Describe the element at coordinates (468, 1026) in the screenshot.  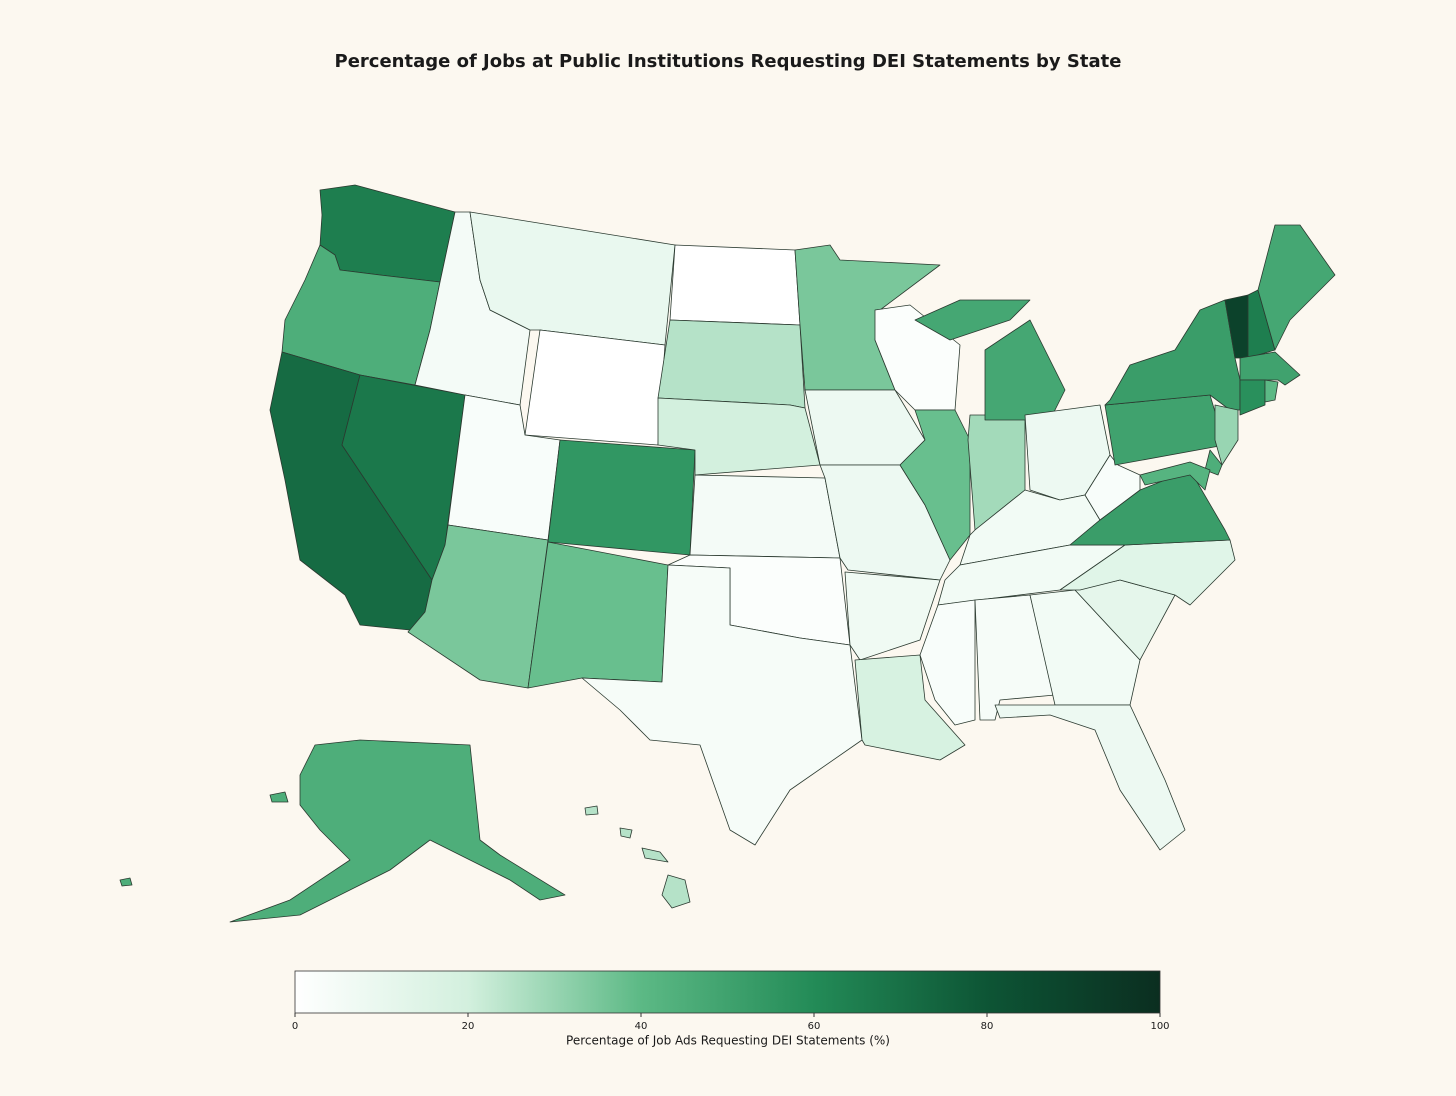
I see `colorbar-tick-label: 20` at that location.